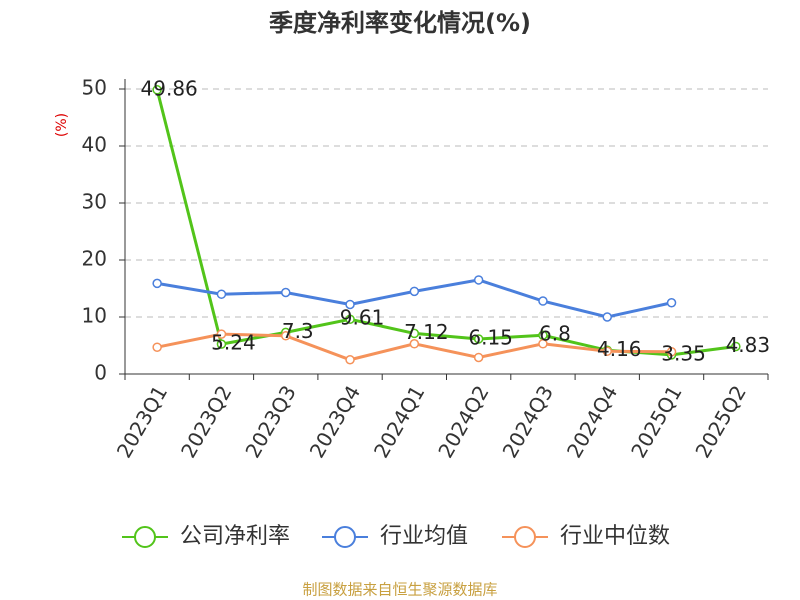 Image resolution: width=800 pixels, height=600 pixels. What do you see at coordinates (399, 421) in the screenshot?
I see `x-tick-label: 2024Q1` at bounding box center [399, 421].